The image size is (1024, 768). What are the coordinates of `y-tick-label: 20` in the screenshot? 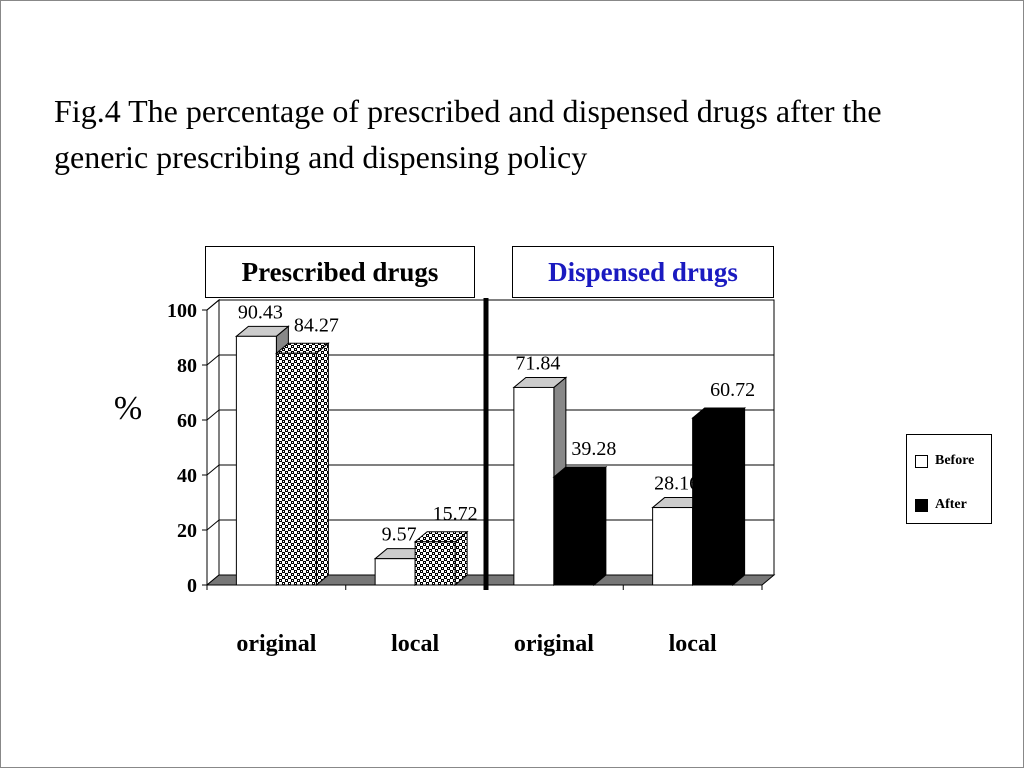 It's located at (187, 531).